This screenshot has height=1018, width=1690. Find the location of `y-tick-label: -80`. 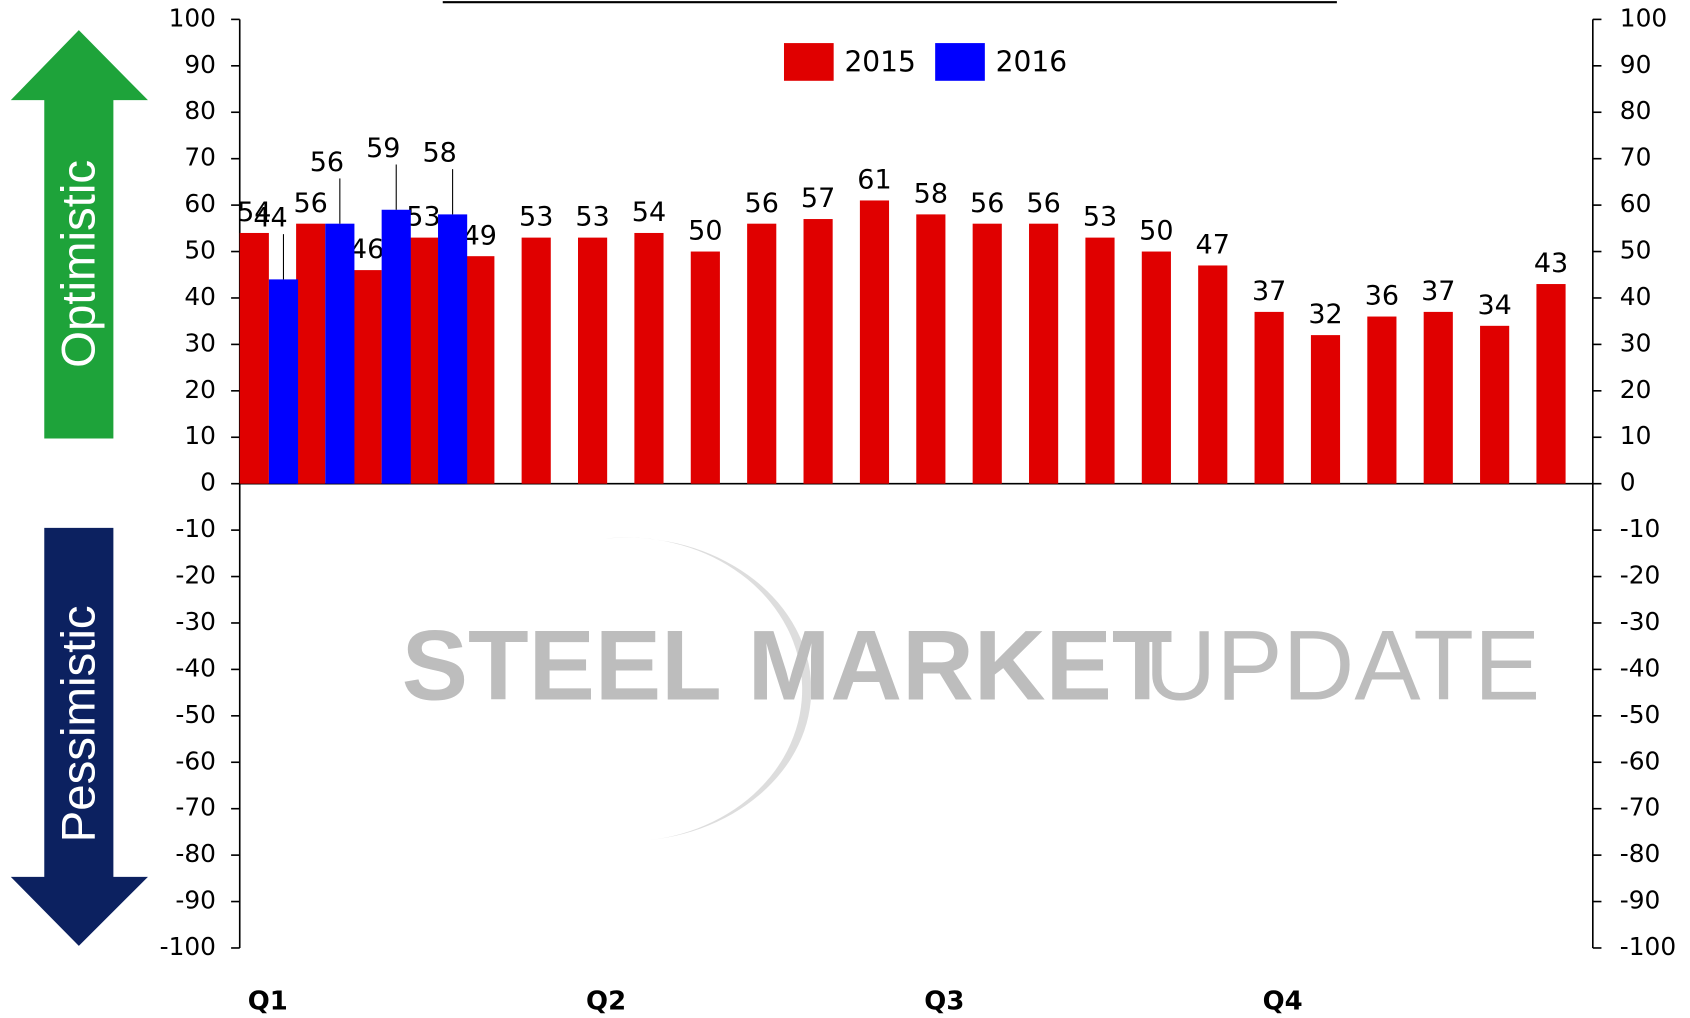

y-tick-label: -80 is located at coordinates (195, 853).